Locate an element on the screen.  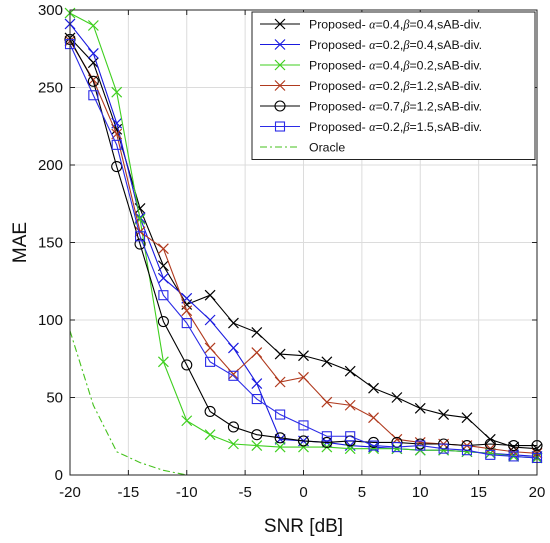
y-tick-label: 100 is located at coordinates (50, 320).